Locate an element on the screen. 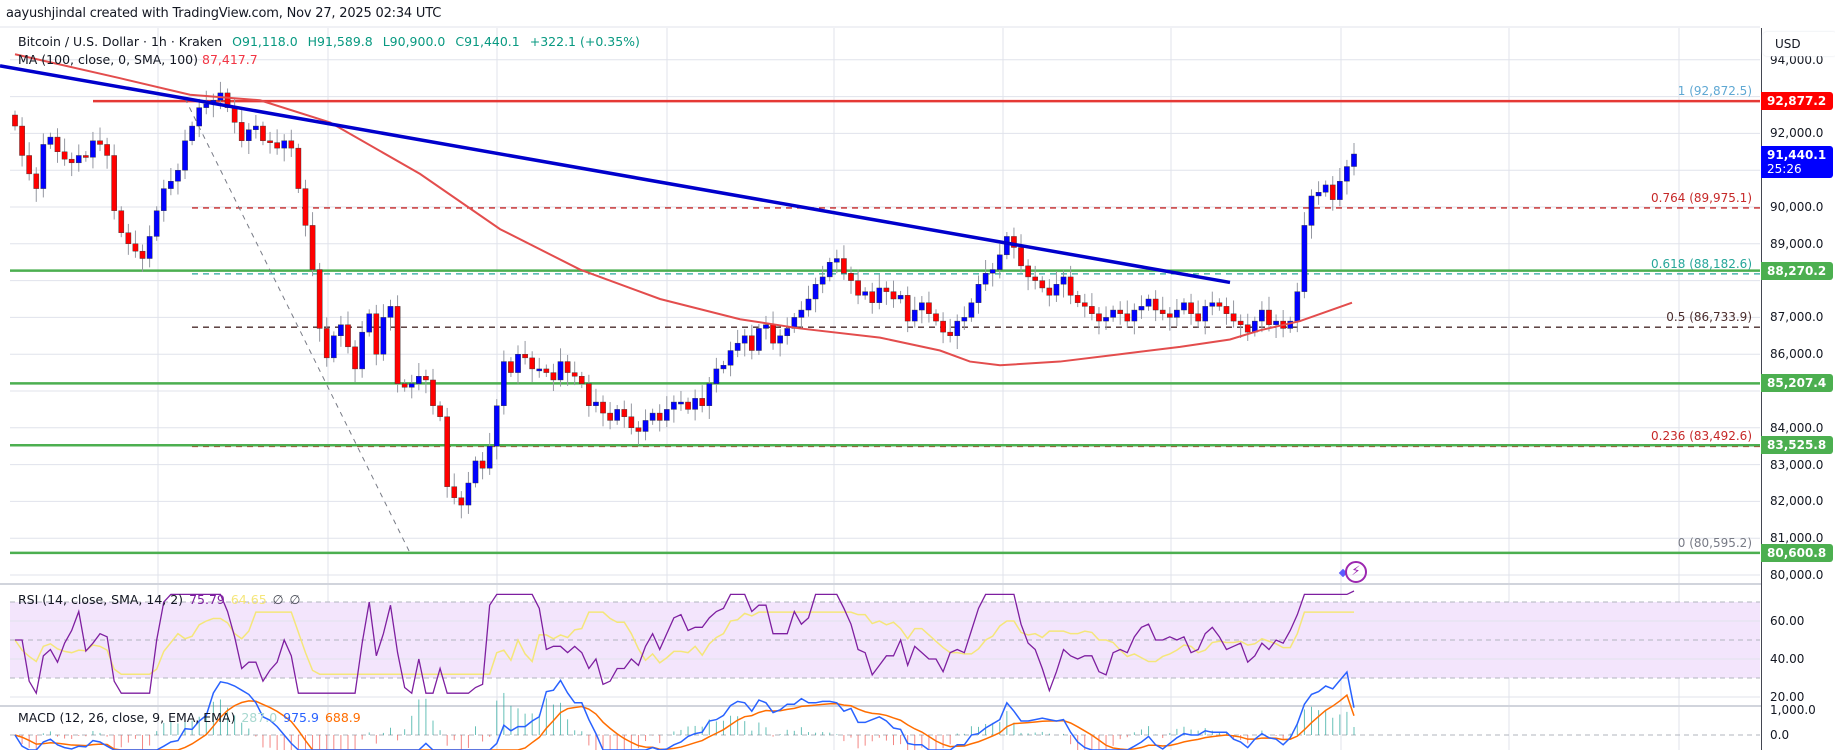 Image resolution: width=1835 pixels, height=750 pixels. price-label: 85,207.4 is located at coordinates (1797, 383).